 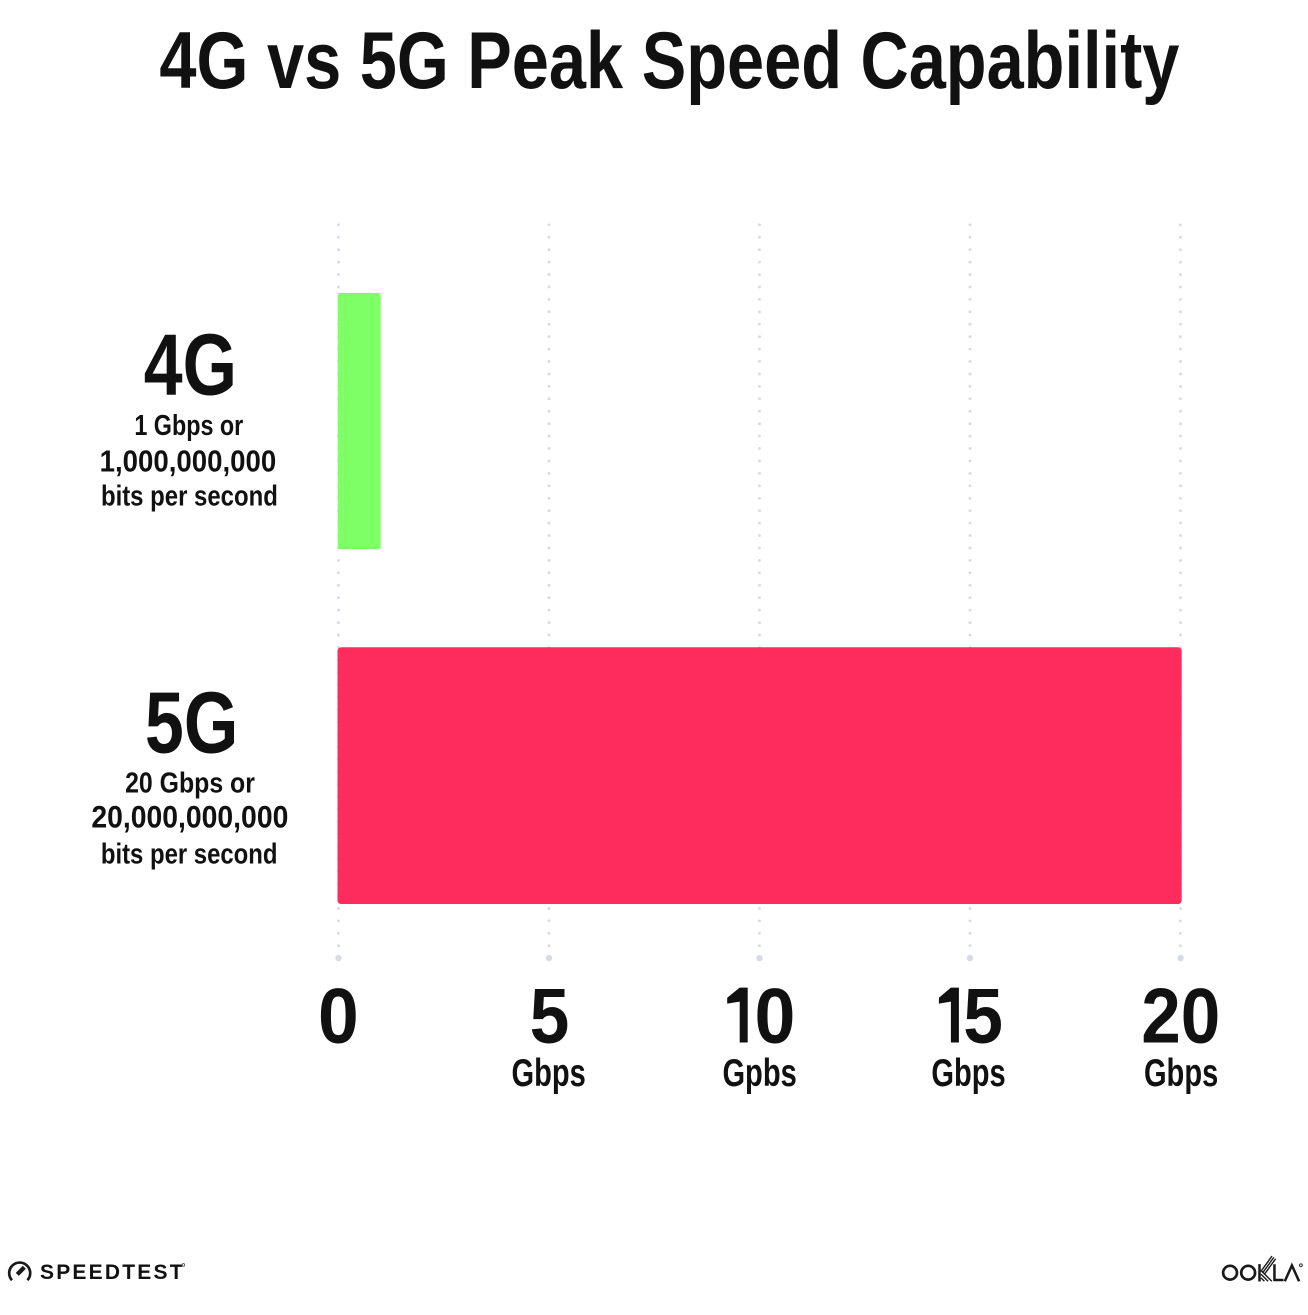 I want to click on svg-text: 4G vs 5G Peak Speed Capability, so click(x=669, y=60).